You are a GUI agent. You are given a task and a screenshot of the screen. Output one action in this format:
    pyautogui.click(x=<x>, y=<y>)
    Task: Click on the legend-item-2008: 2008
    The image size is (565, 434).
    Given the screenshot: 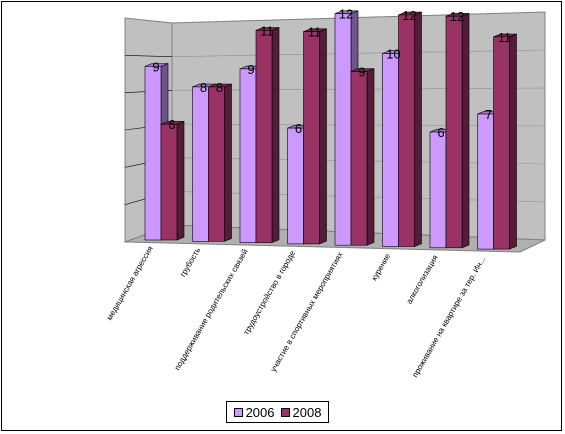 What is the action you would take?
    pyautogui.click(x=301, y=412)
    